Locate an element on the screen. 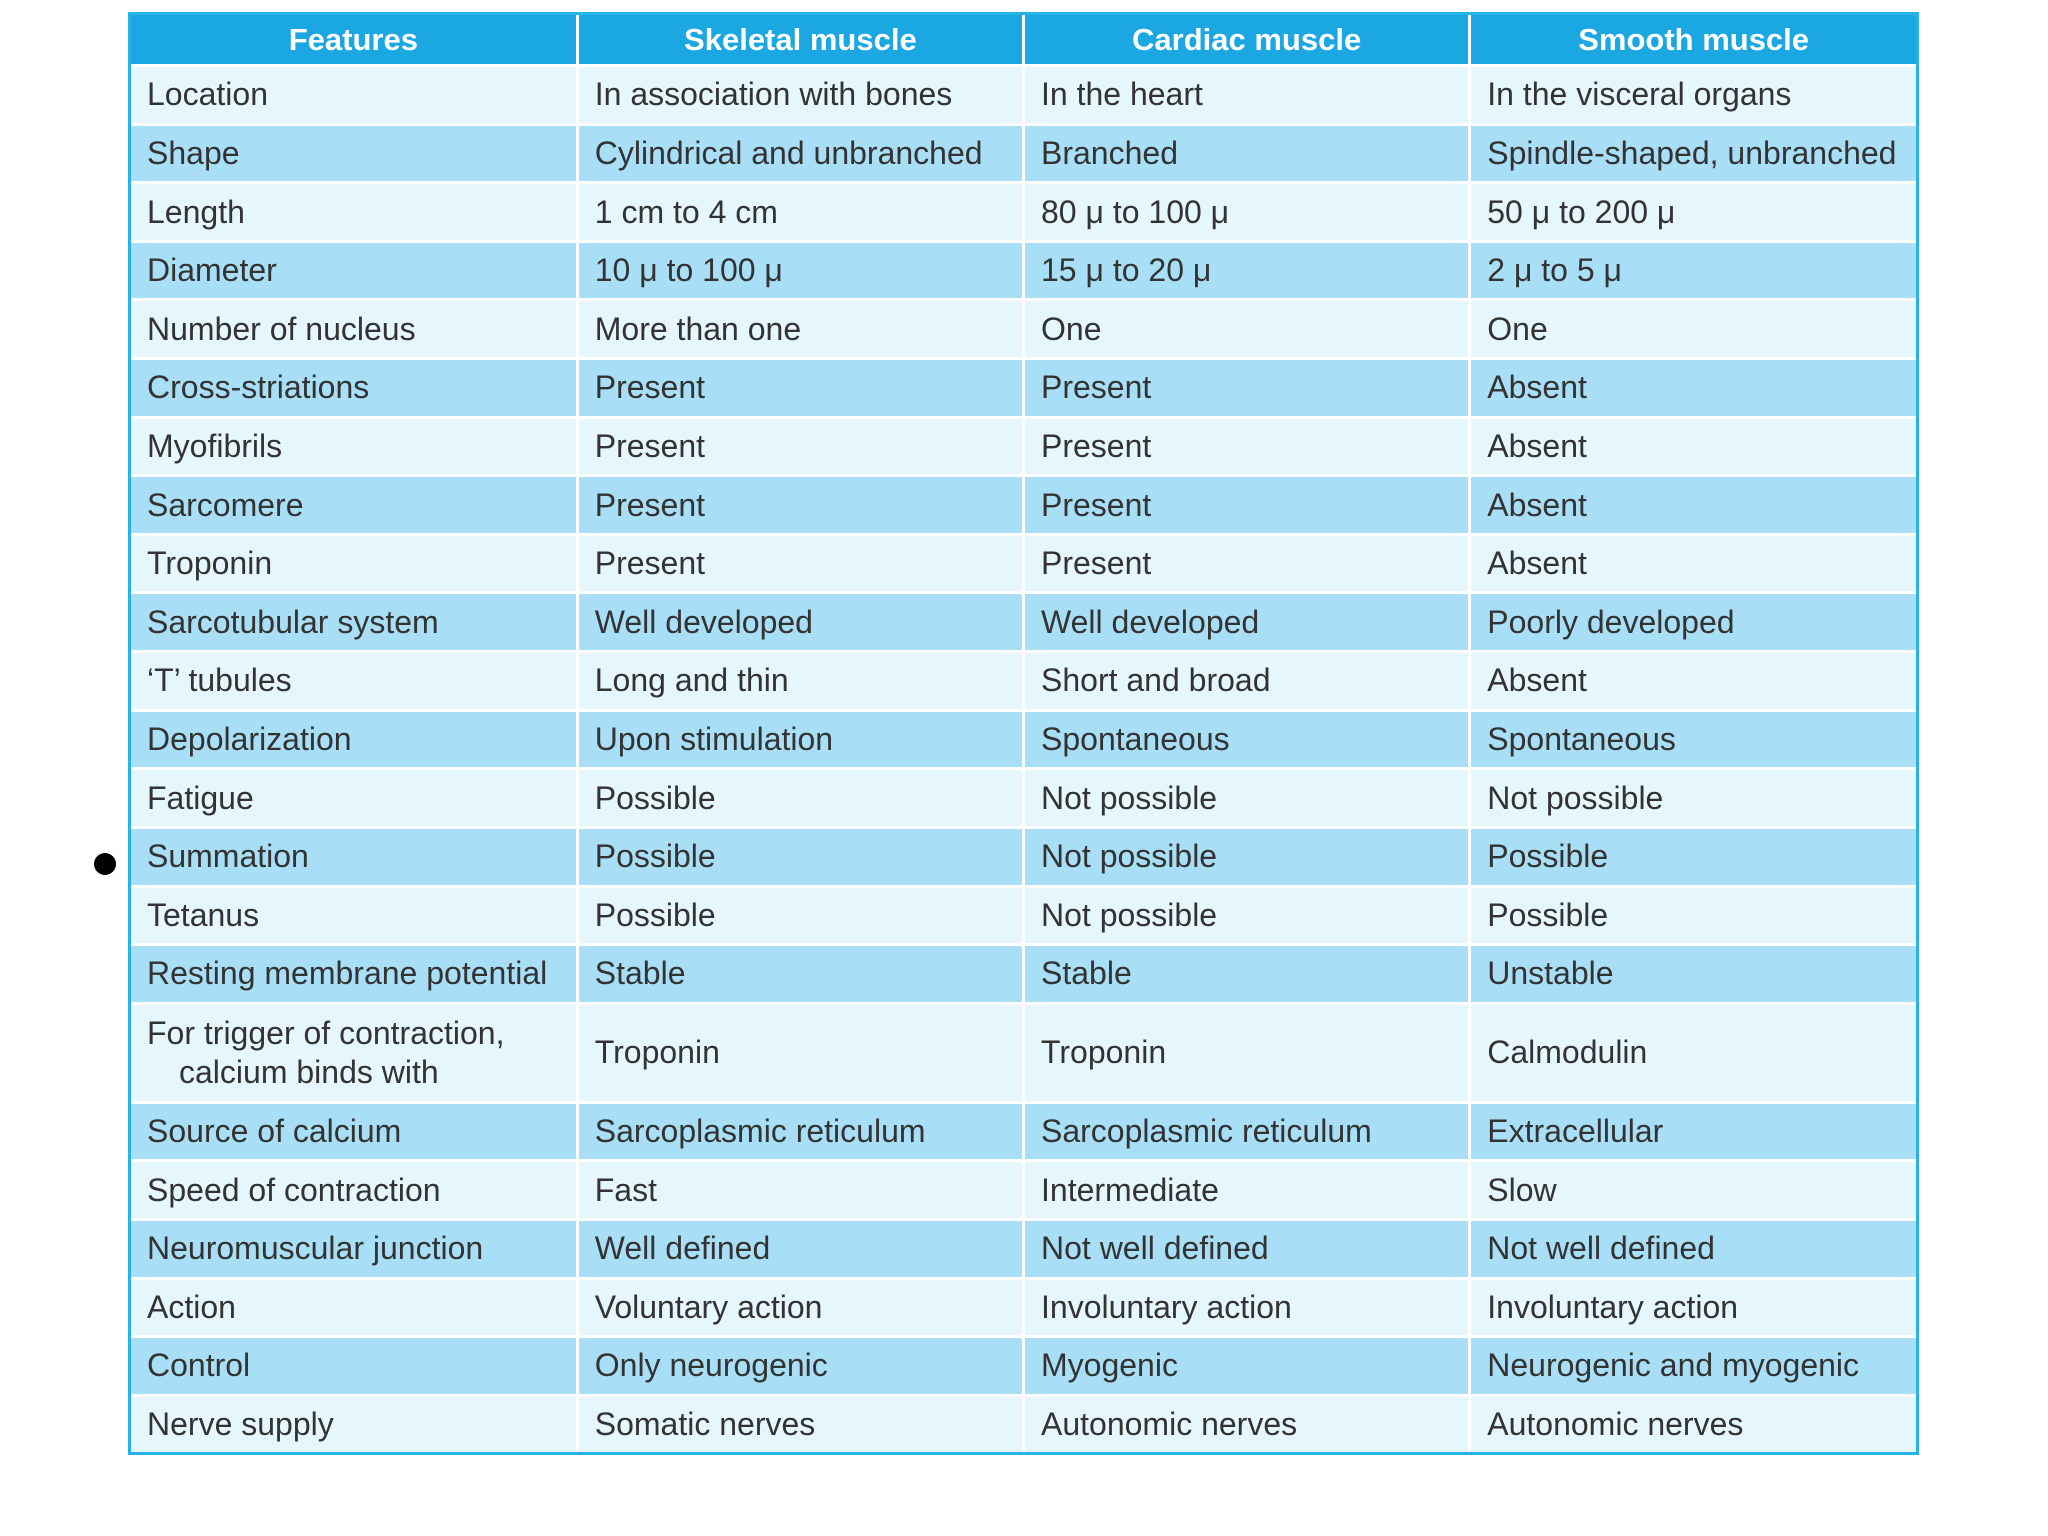 Image resolution: width=2048 pixels, height=1536 pixels. cell-skeletal: 10 μ to 100 μ is located at coordinates (801, 271).